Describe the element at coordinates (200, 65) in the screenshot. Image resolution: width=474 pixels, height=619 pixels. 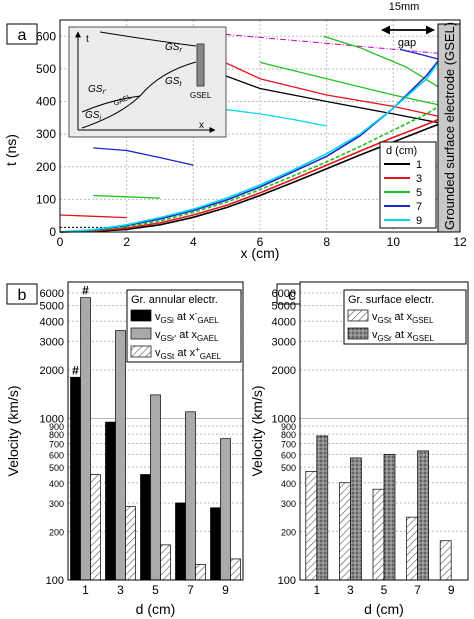
I see `inset-gsel-bar` at that location.